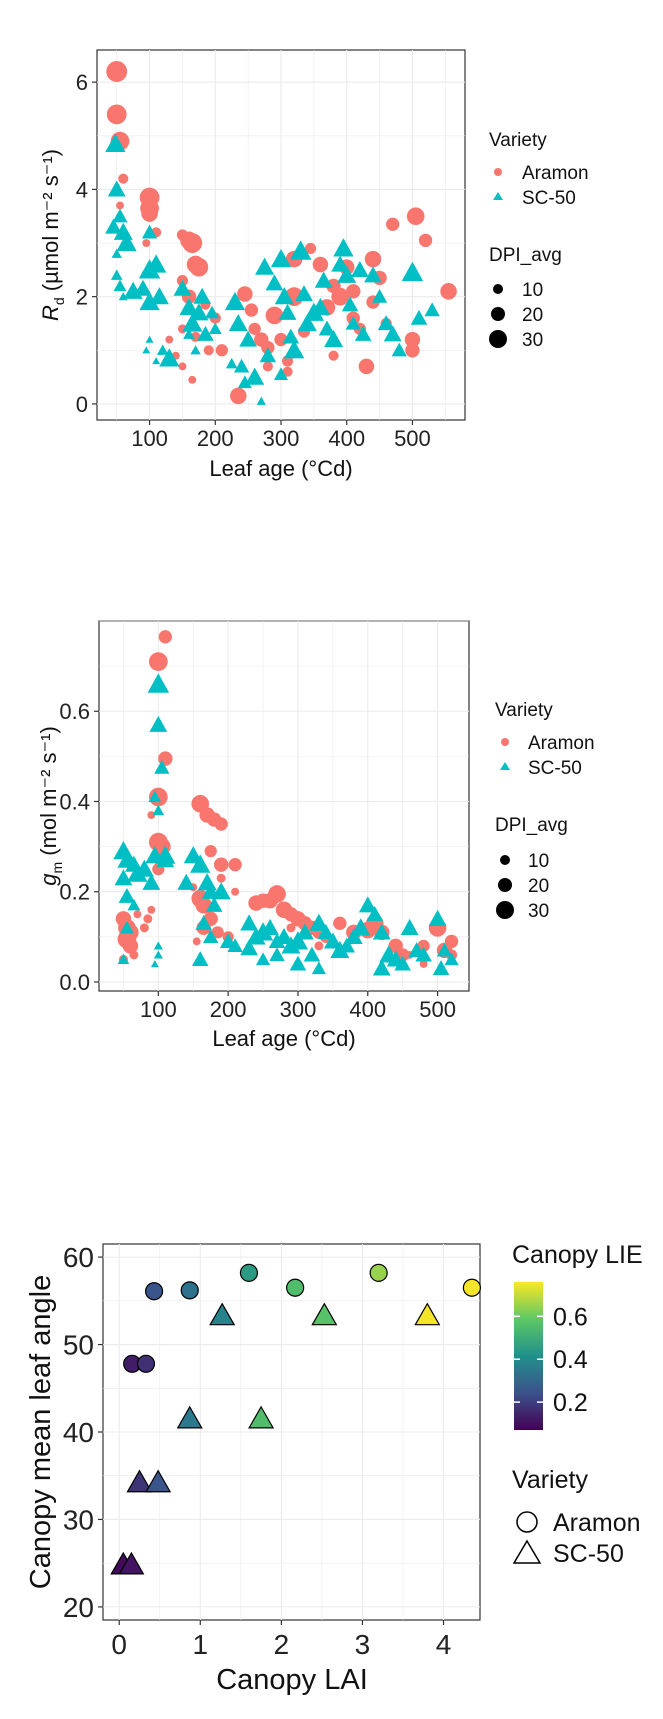 This screenshot has height=1719, width=663. I want to click on gm-legend-sc50: SC-50, so click(541, 768).